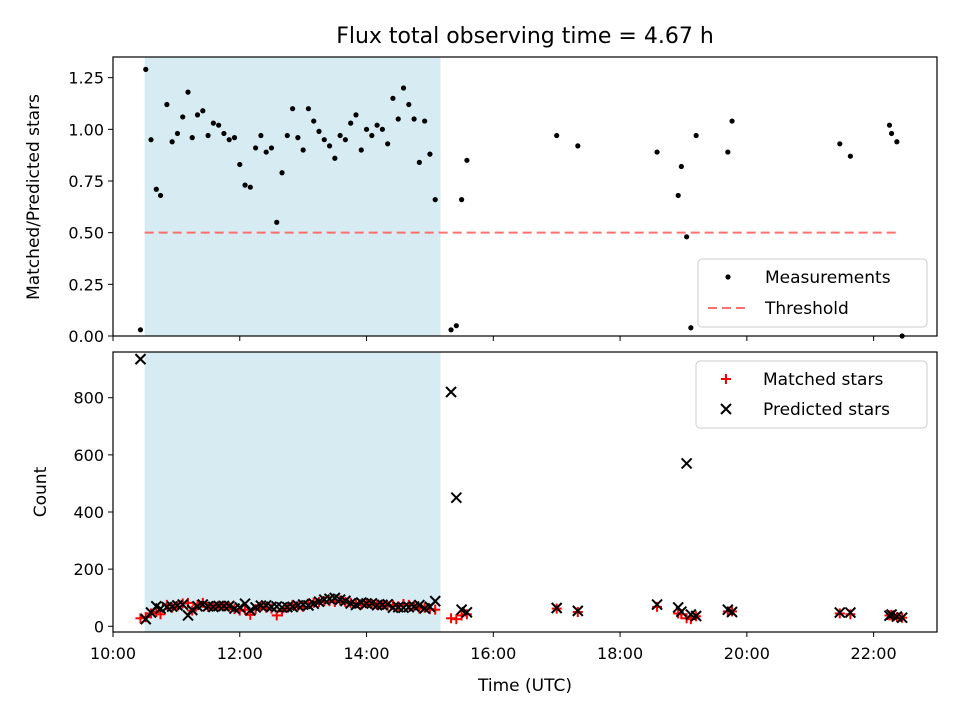 The height and width of the screenshot is (720, 960). Describe the element at coordinates (493, 338) in the screenshot. I see `top-x-ticks` at that location.